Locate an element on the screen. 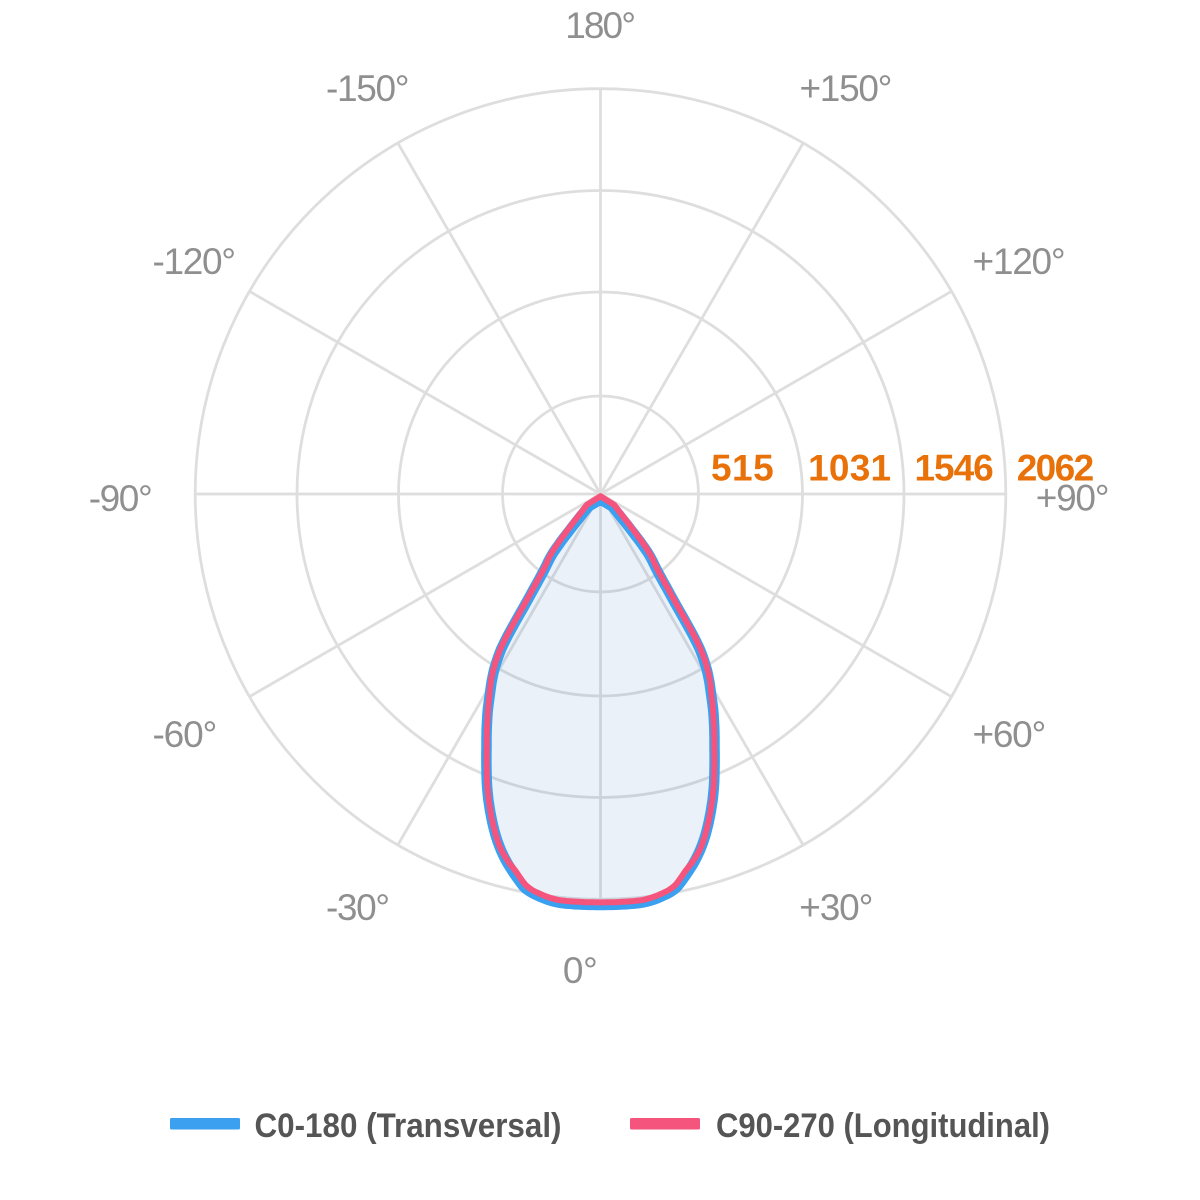 The image size is (1200, 1200). svg-text: 1031 is located at coordinates (849, 468).